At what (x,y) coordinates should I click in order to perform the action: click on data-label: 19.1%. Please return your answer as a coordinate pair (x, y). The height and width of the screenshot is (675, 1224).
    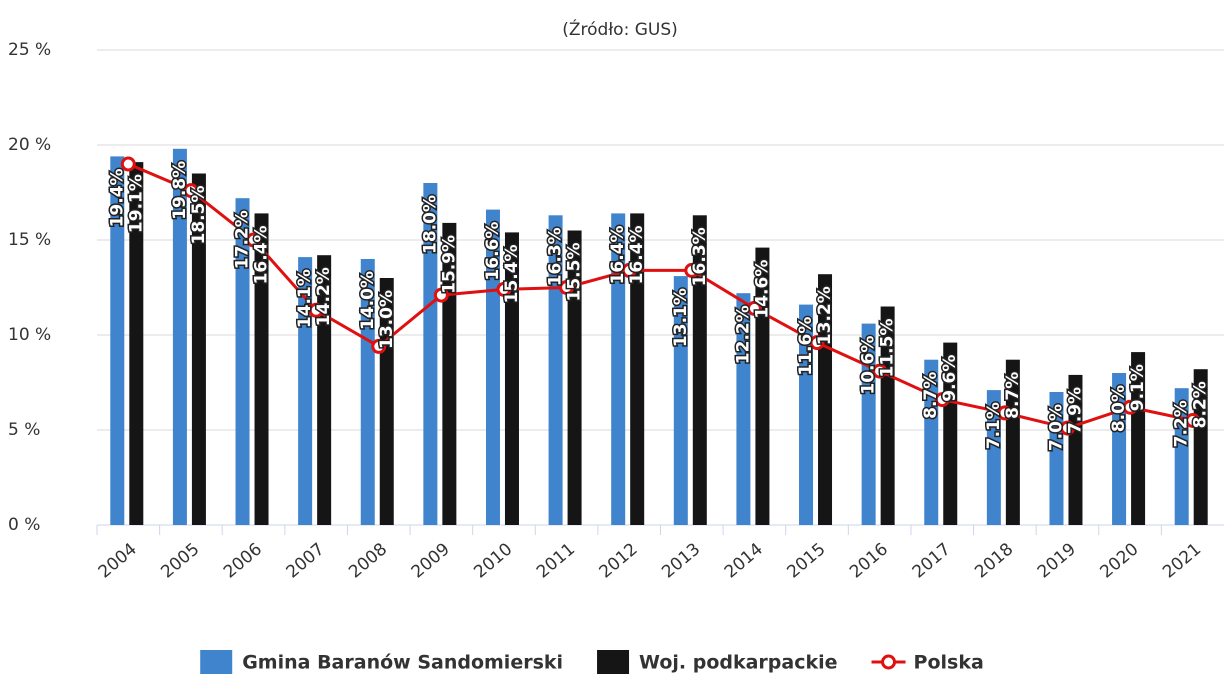
    Looking at the image, I should click on (136, 203).